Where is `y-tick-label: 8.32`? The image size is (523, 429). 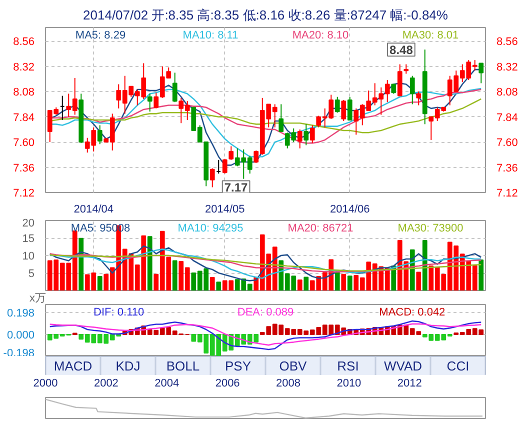
y-tick-label: 8.32 is located at coordinates (24, 67).